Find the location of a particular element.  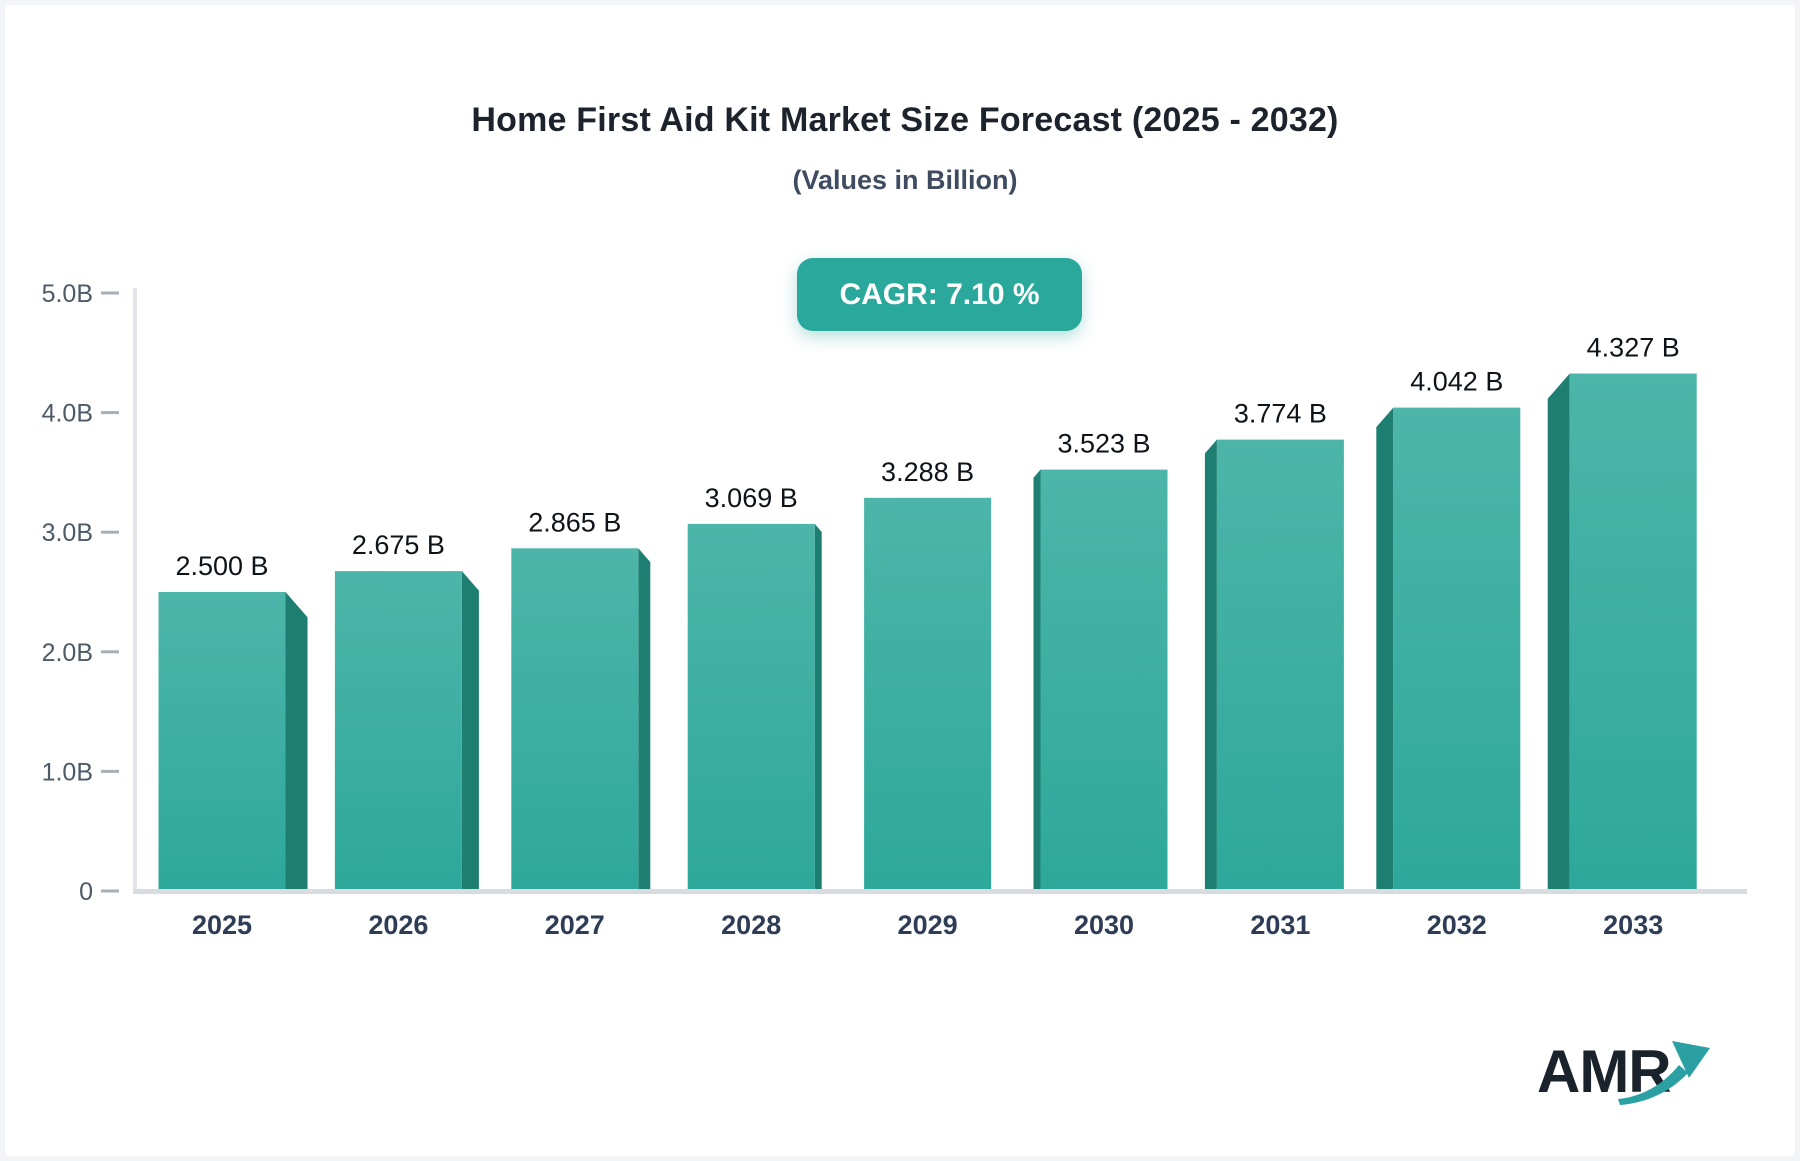

bar-side-2028 is located at coordinates (818, 707).